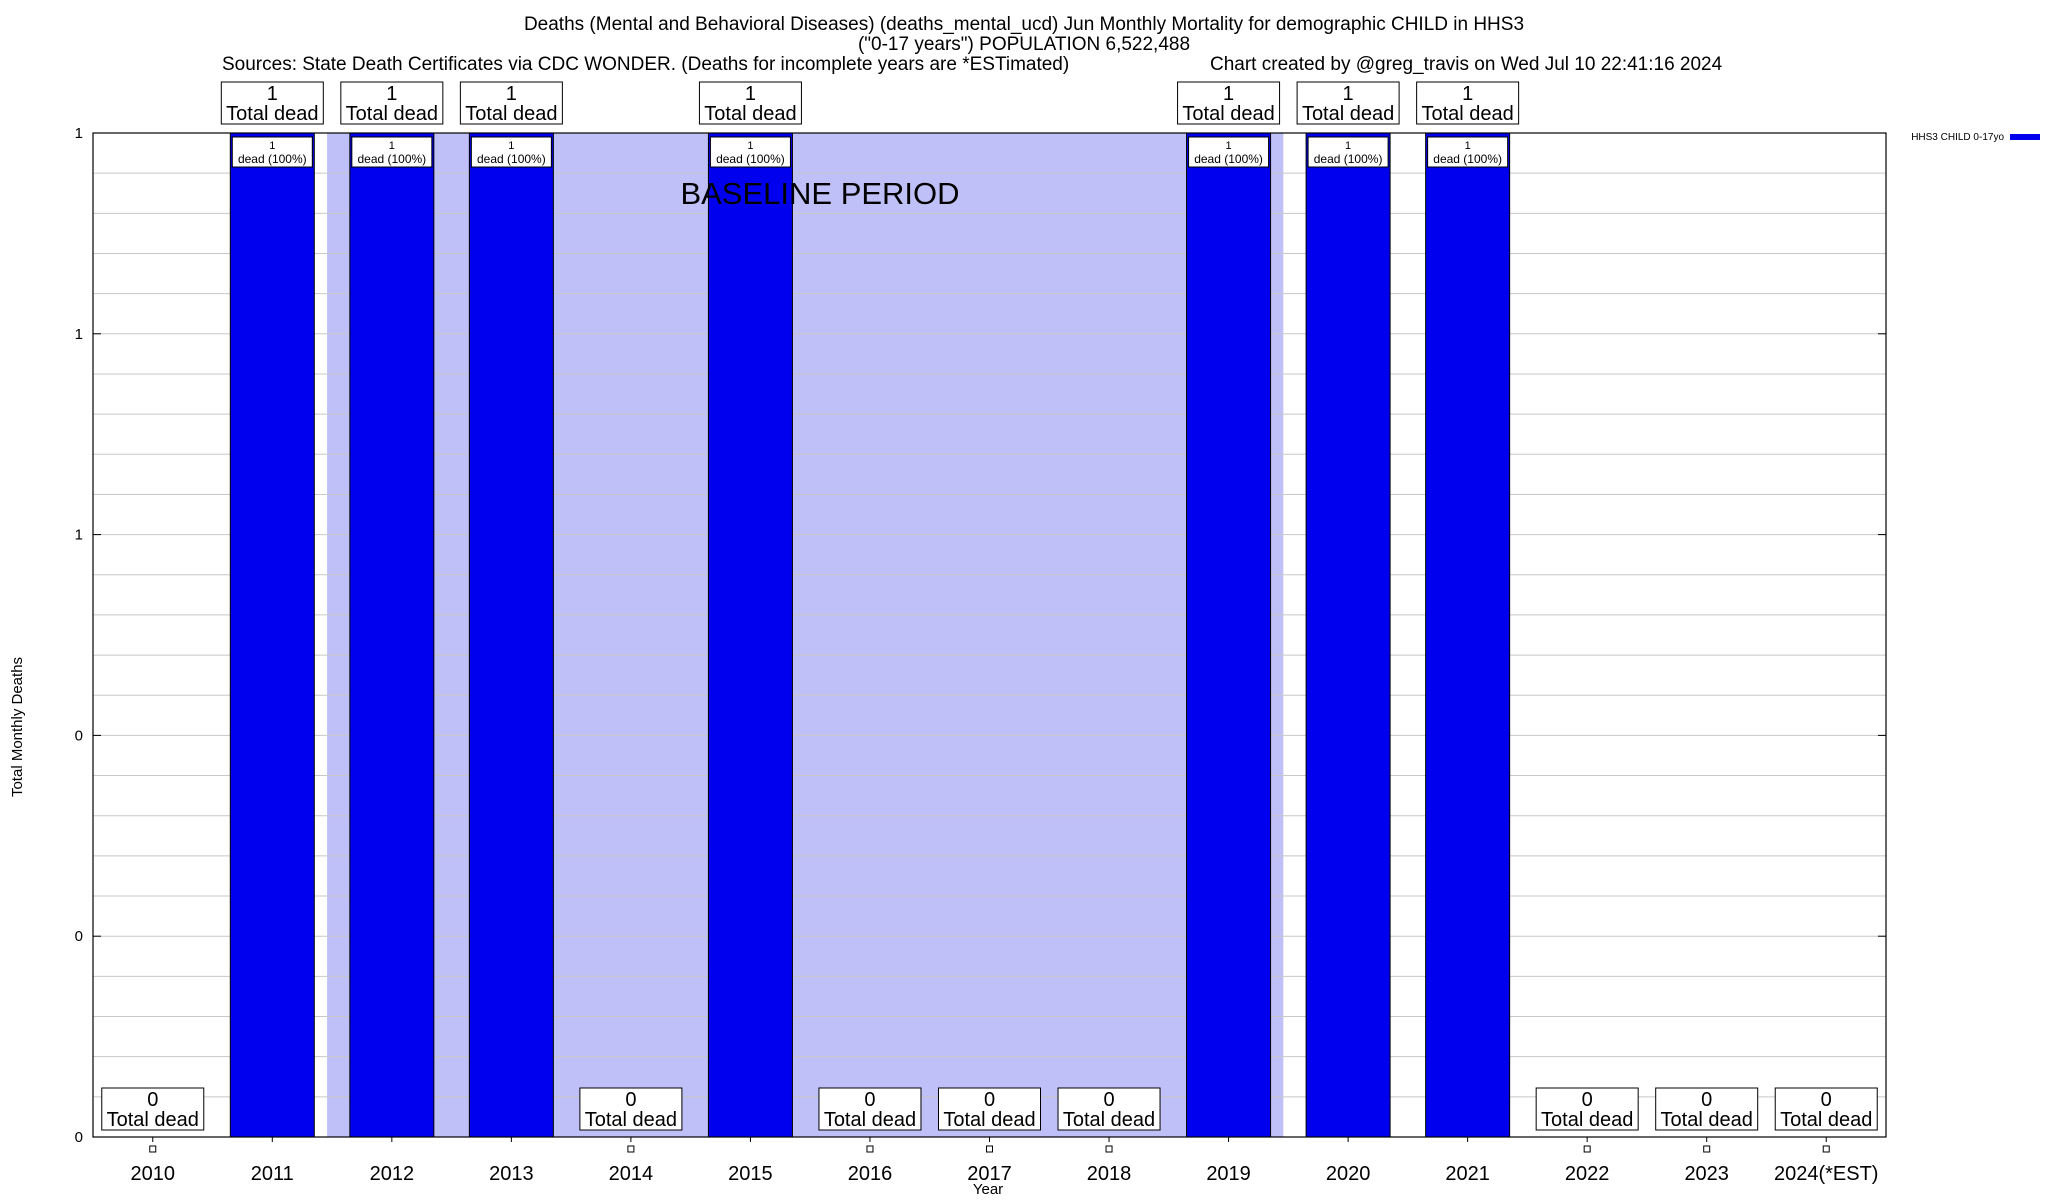 Image resolution: width=2048 pixels, height=1200 pixels. I want to click on x-tick-label-2021: 2021, so click(1467, 1174).